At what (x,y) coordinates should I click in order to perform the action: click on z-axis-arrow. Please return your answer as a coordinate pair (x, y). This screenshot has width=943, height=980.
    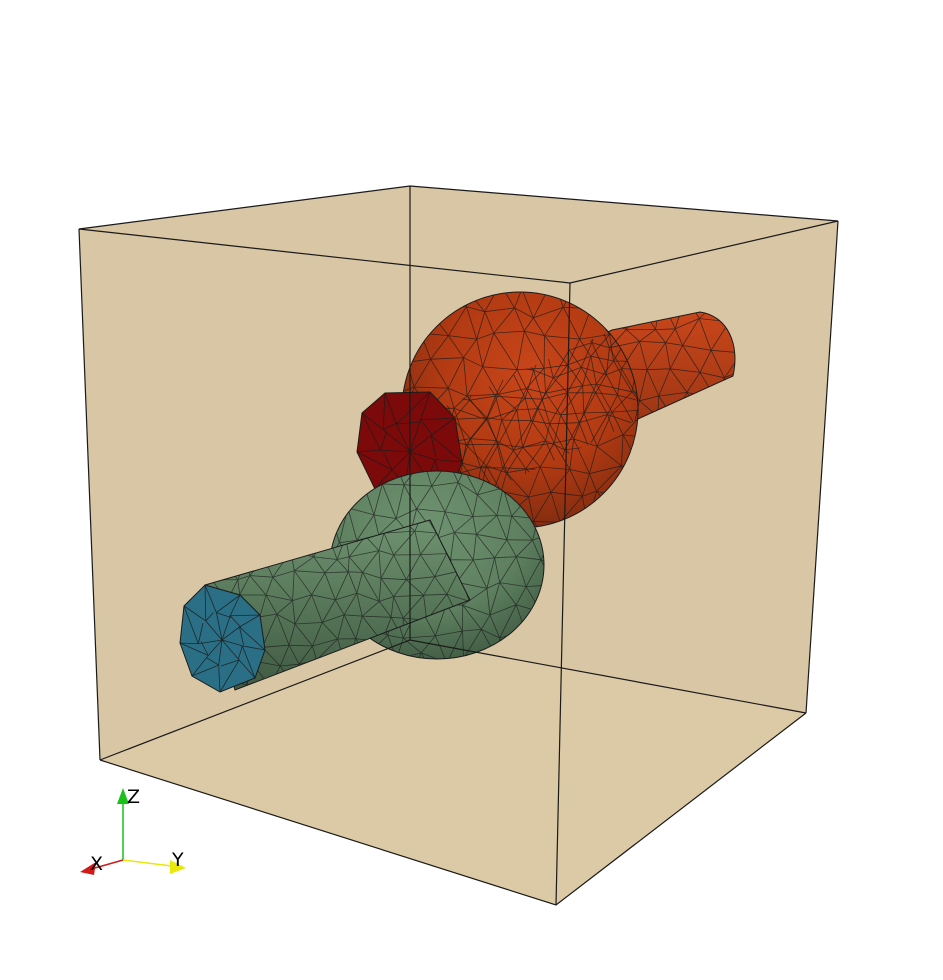
    Looking at the image, I should click on (123, 796).